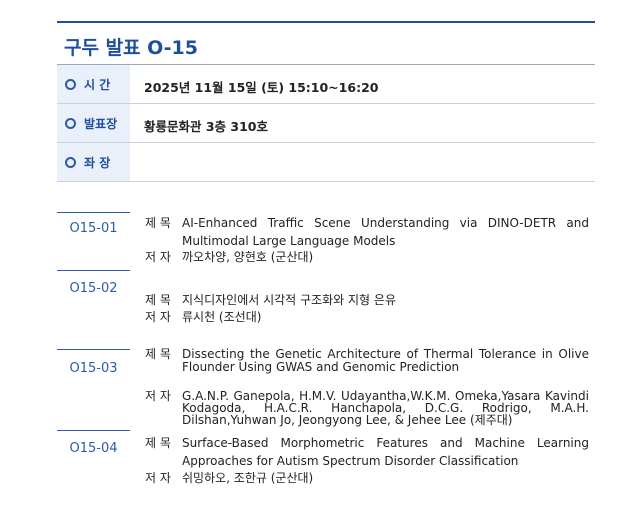  What do you see at coordinates (101, 123) in the screenshot?
I see `info-label-text: 발표장` at bounding box center [101, 123].